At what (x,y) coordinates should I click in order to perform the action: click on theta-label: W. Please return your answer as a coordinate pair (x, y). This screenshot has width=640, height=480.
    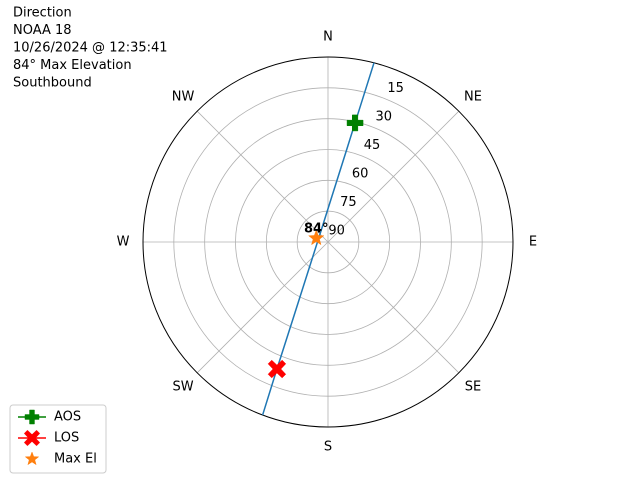
    Looking at the image, I should click on (123, 242).